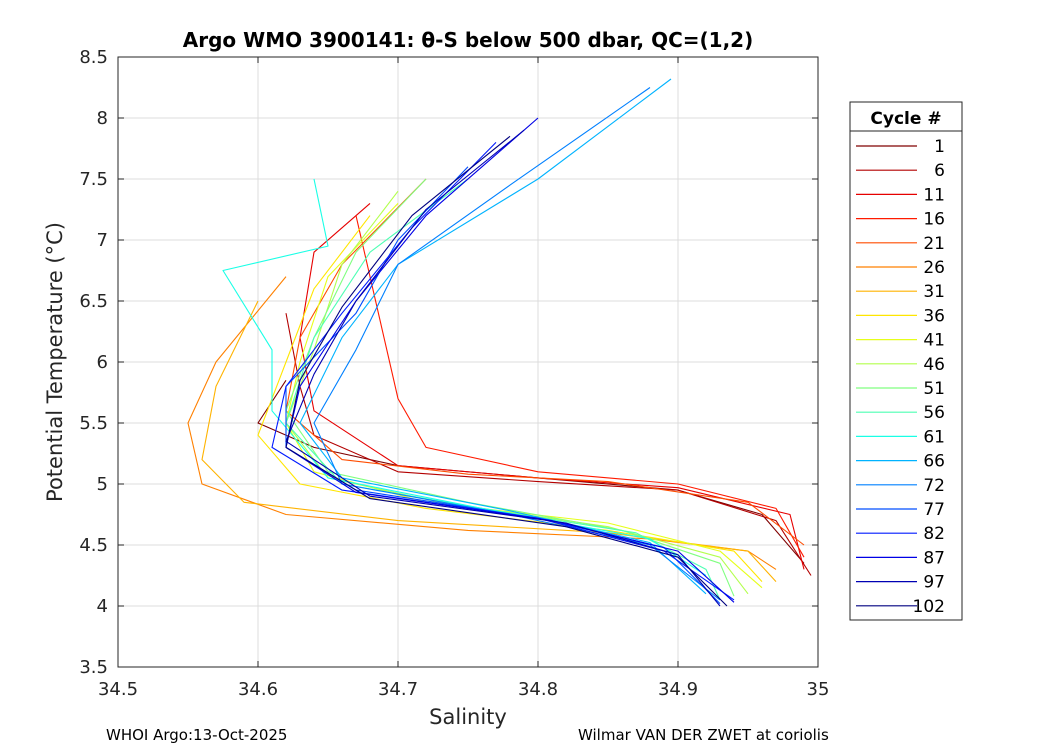 This screenshot has height=750, width=1050. What do you see at coordinates (934, 534) in the screenshot?
I see `legend-label: 82` at bounding box center [934, 534].